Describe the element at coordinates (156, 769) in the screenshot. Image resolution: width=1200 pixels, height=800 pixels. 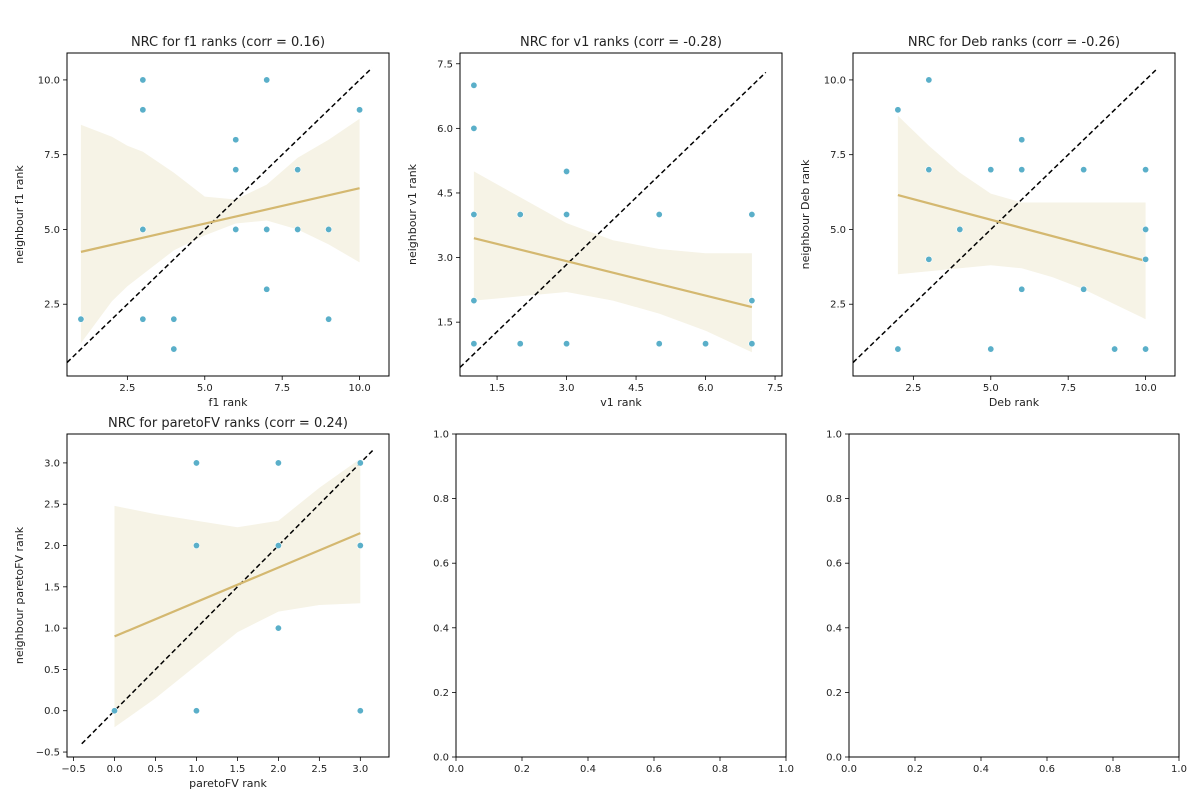
I see `x-tick-label: 0.5` at that location.